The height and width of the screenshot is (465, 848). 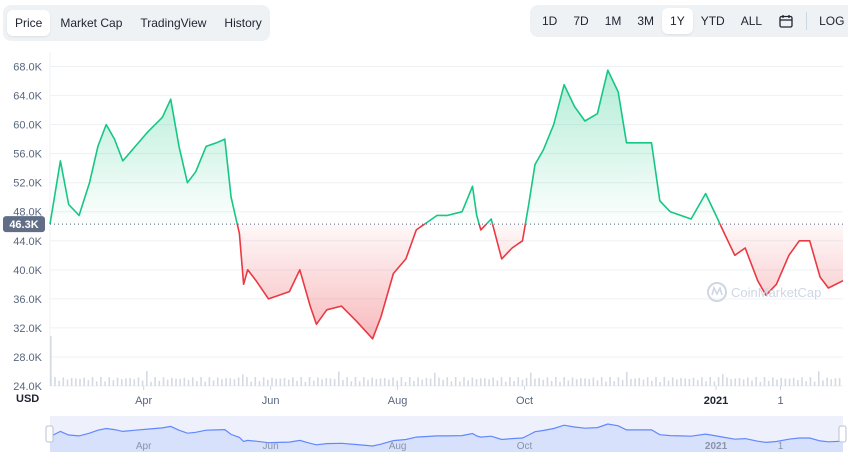 What do you see at coordinates (27, 155) in the screenshot?
I see `y-tick-label: 56.0K` at bounding box center [27, 155].